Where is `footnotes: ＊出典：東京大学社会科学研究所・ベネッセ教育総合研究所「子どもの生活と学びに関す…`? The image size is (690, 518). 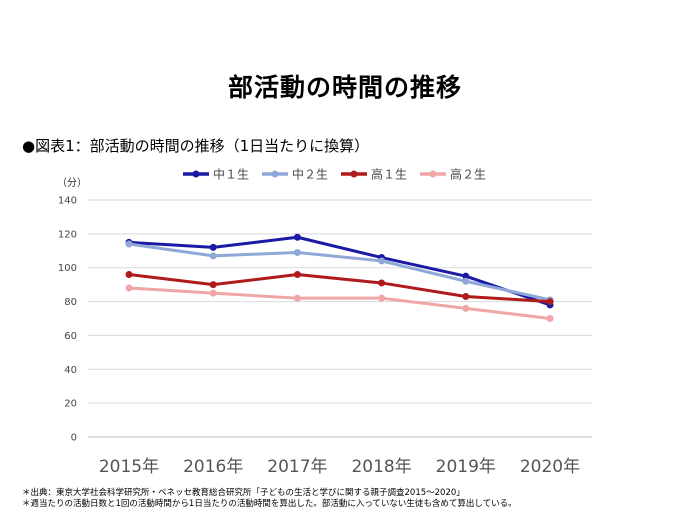
footnotes: ＊出典：東京大学社会科学研究所・ベネッセ教育総合研究所「子どもの生活と学びに関す… is located at coordinates (269, 499).